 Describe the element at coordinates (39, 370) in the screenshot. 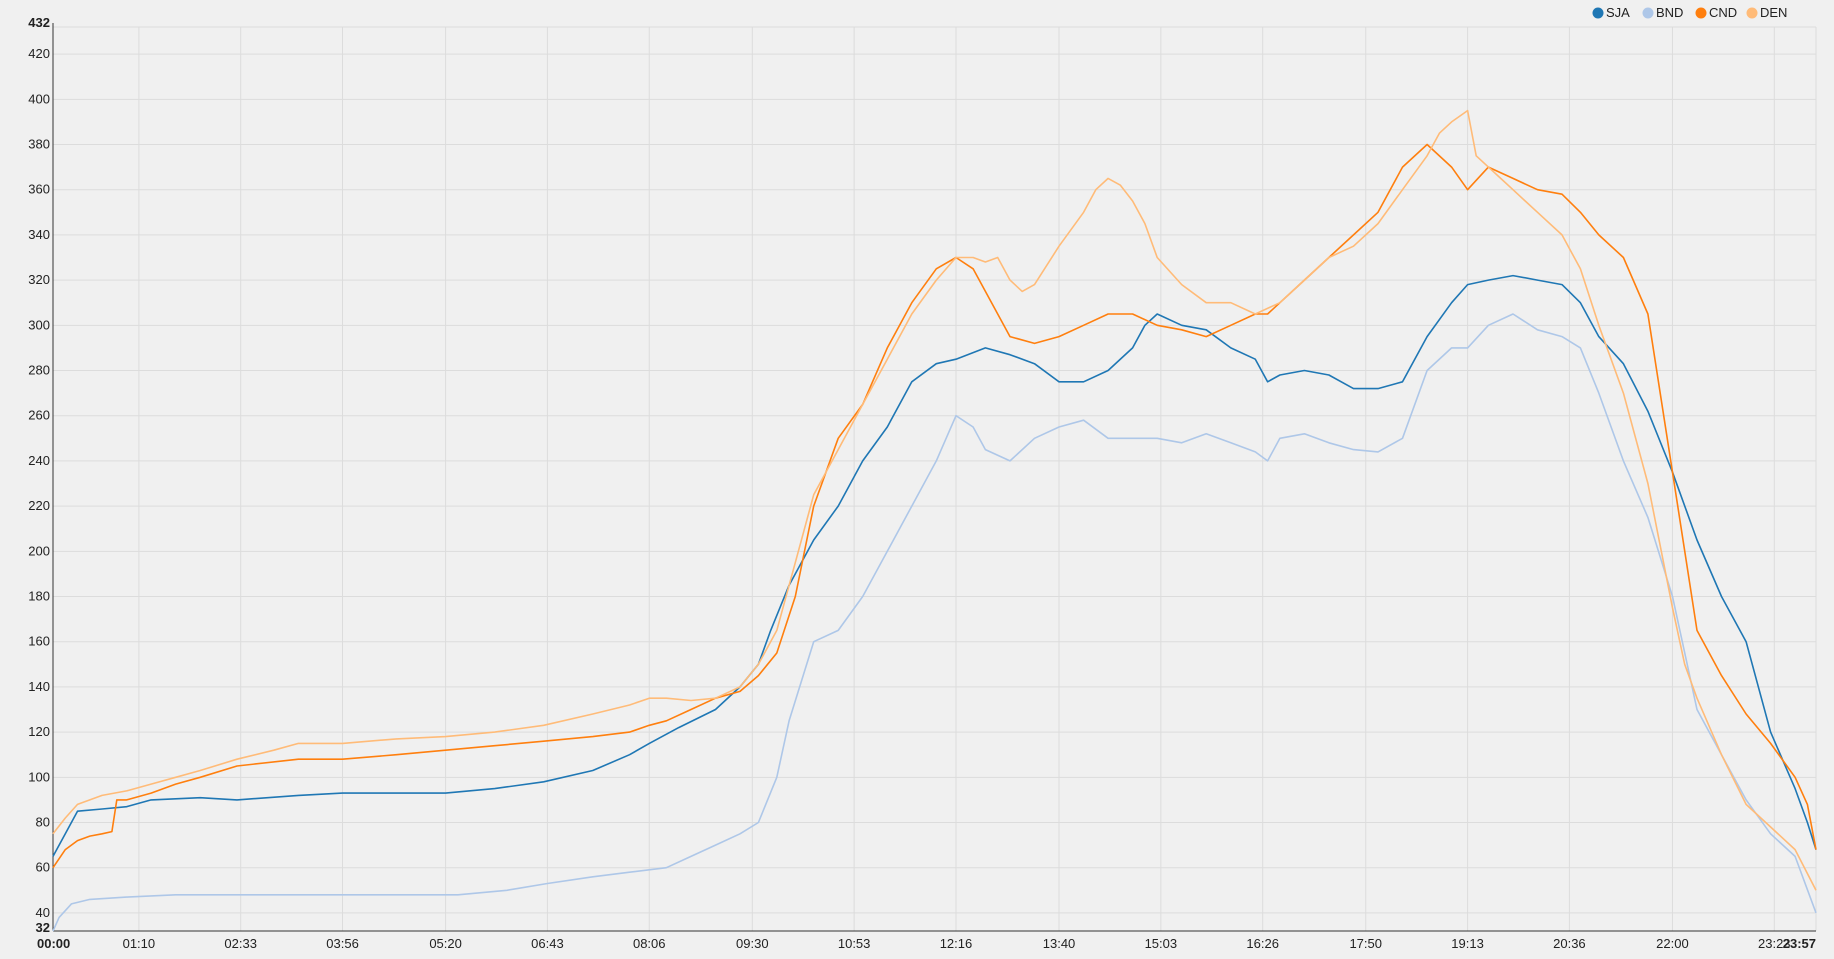

I see `y-tick-label: 280` at that location.